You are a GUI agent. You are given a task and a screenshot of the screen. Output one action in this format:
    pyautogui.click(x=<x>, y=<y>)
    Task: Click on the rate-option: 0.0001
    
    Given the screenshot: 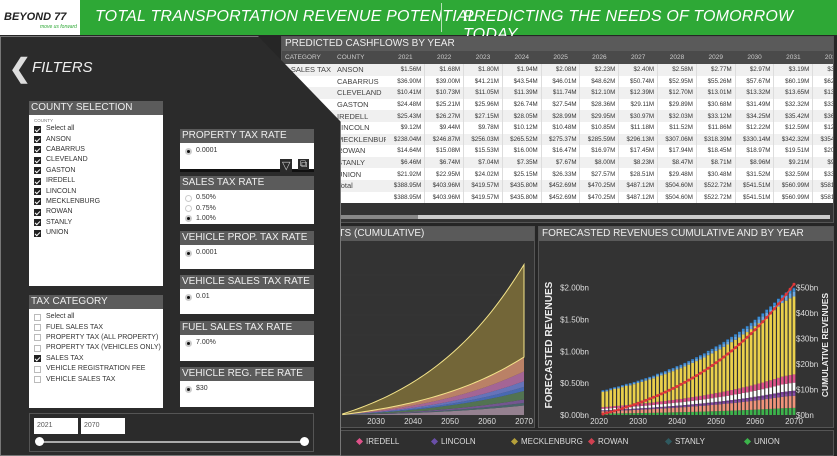 What is the action you would take?
    pyautogui.click(x=247, y=151)
    